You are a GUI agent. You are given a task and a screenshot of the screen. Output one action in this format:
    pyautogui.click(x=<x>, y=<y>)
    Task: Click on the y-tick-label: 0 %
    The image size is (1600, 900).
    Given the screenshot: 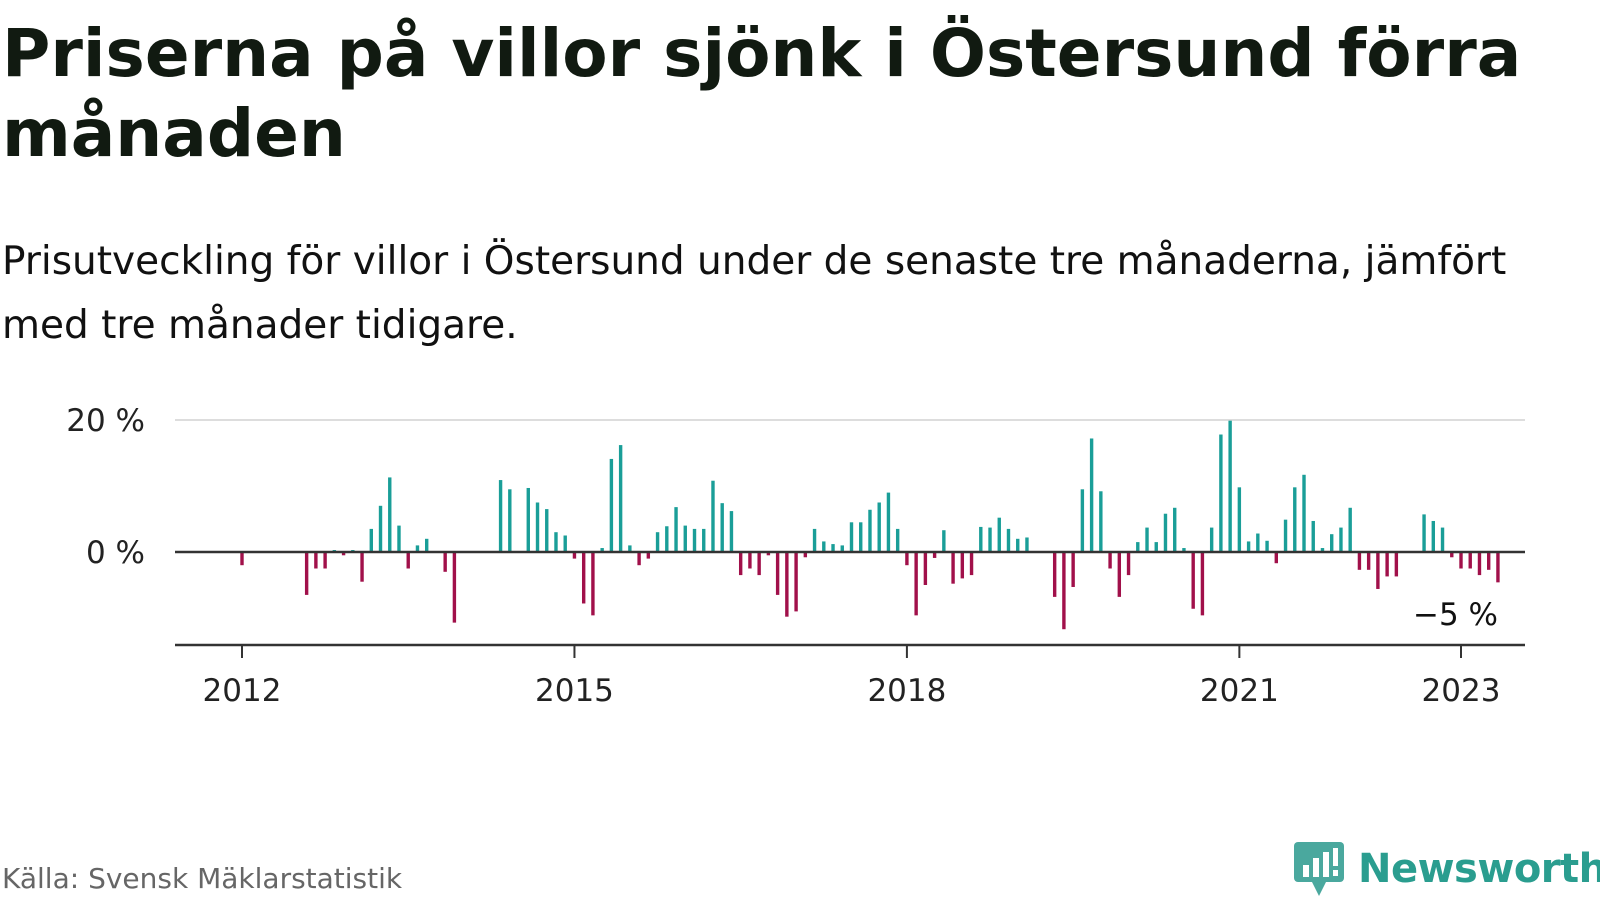 What is the action you would take?
    pyautogui.click(x=115, y=553)
    